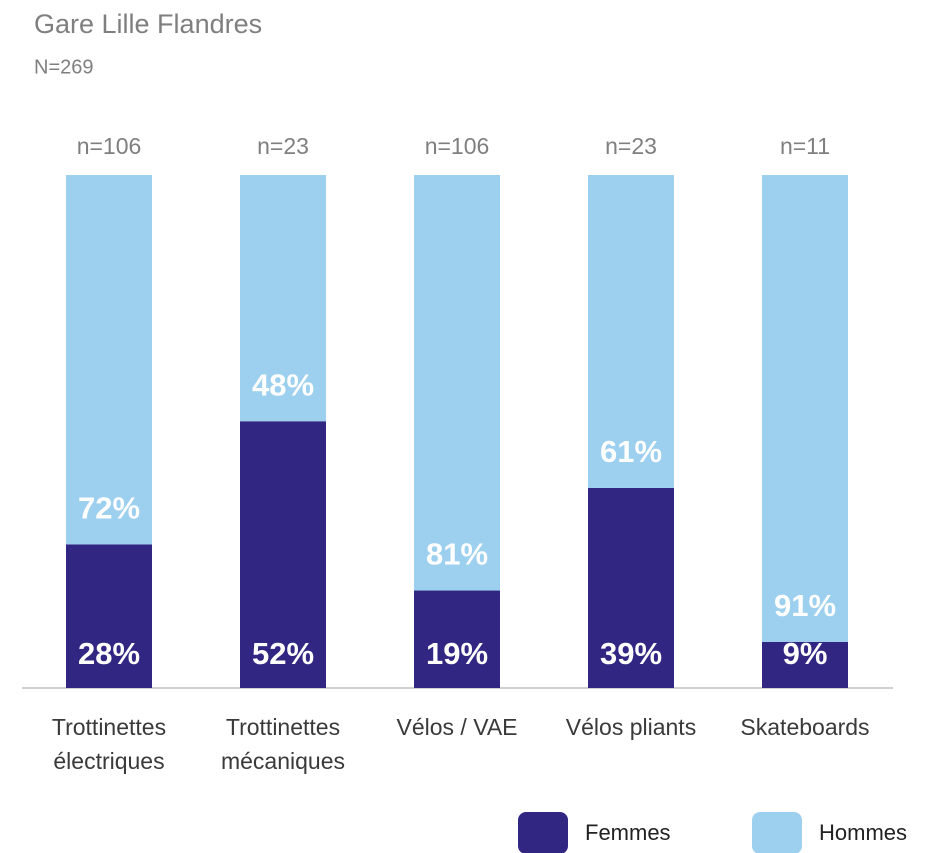 This screenshot has height=853, width=938. I want to click on chart-subtitle: N=269, so click(64, 67).